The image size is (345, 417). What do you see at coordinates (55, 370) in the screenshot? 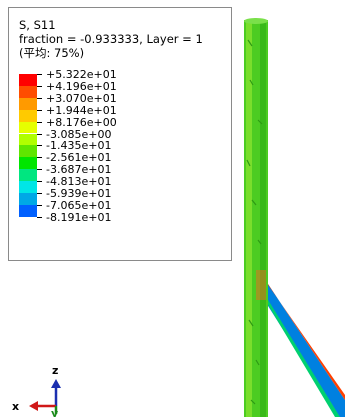
I see `z-axis-label: z` at bounding box center [55, 370].